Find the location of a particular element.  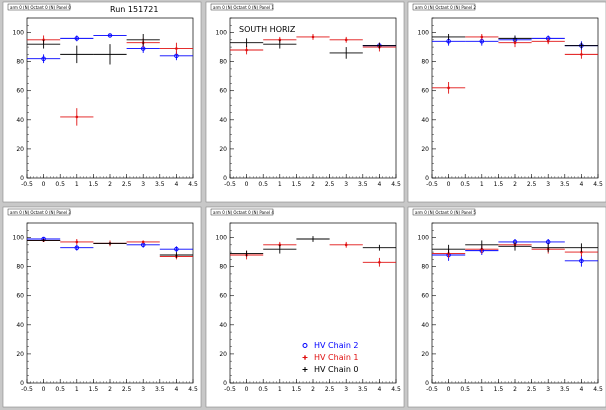

legend-entry-2: HV Chain 1 is located at coordinates (330, 357).